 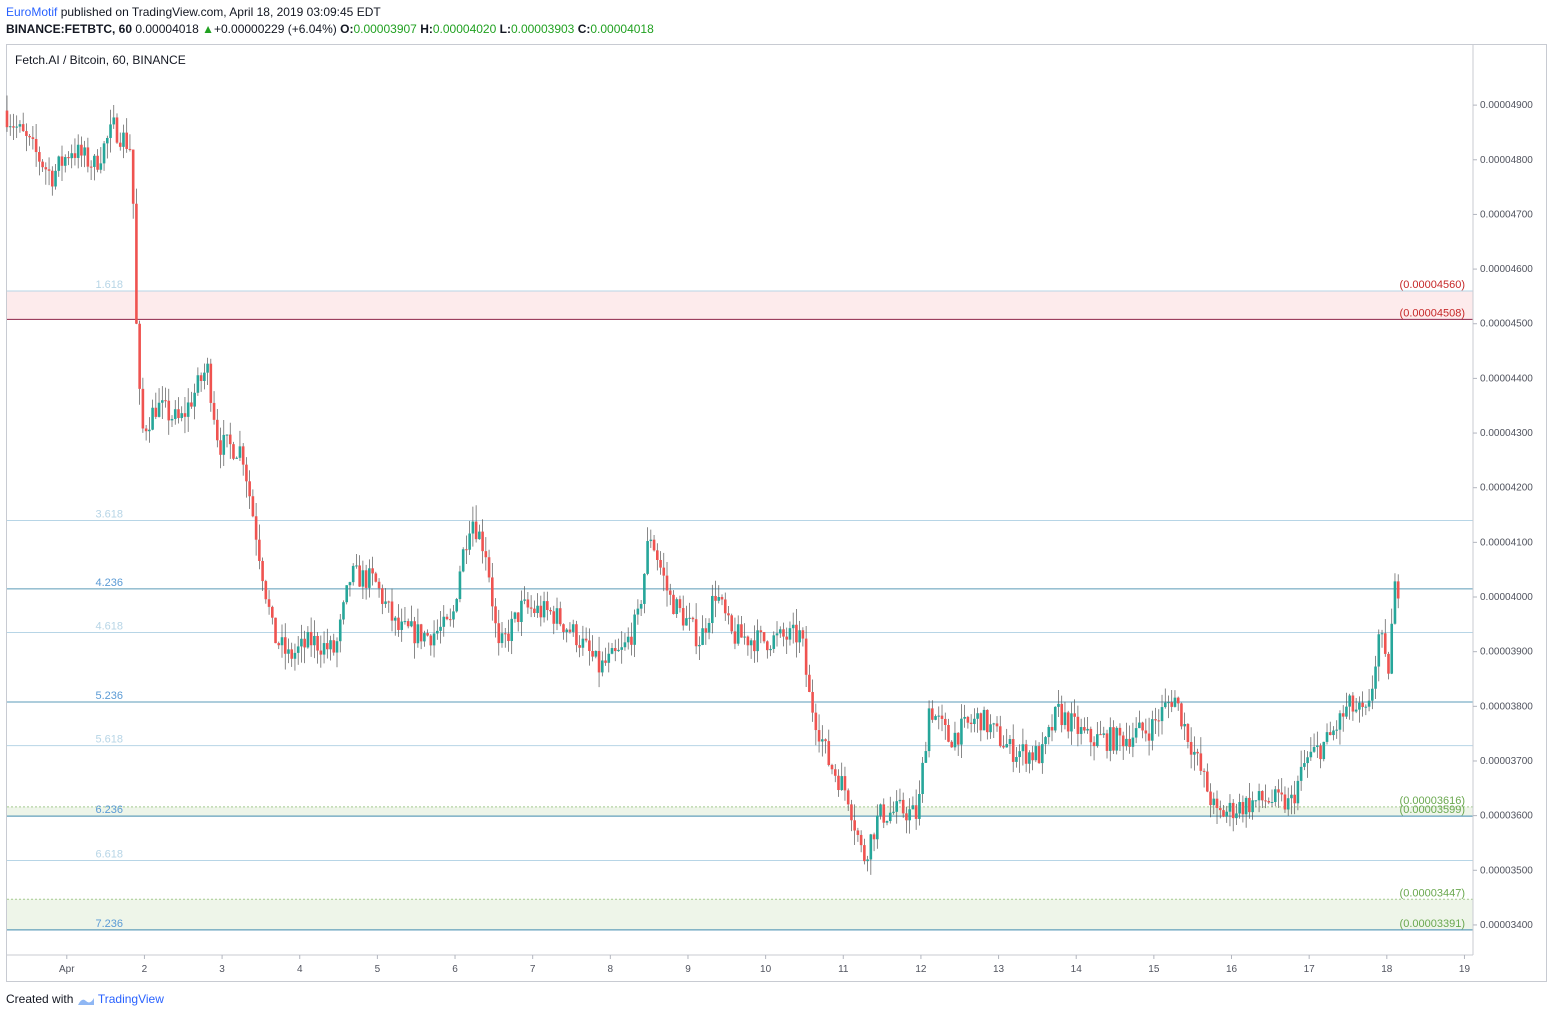 What do you see at coordinates (1387, 969) in the screenshot?
I see `time-tick-label: 18` at bounding box center [1387, 969].